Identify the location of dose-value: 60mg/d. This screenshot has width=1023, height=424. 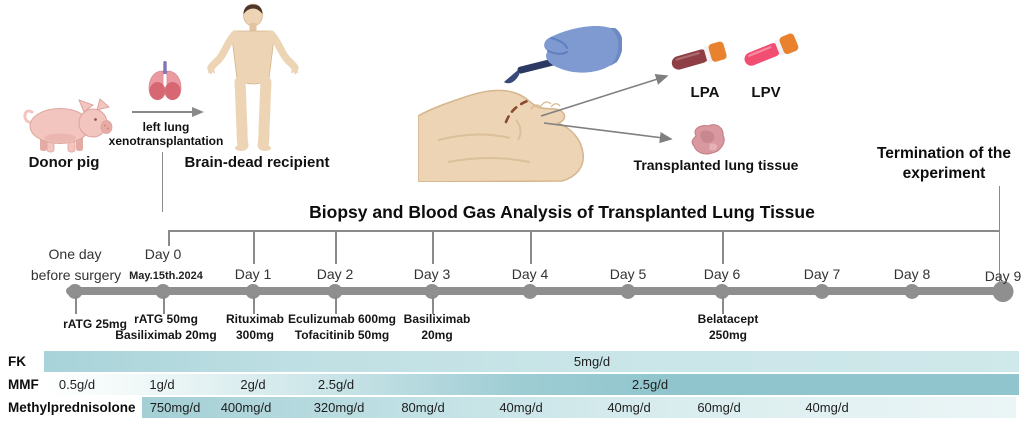
(719, 407).